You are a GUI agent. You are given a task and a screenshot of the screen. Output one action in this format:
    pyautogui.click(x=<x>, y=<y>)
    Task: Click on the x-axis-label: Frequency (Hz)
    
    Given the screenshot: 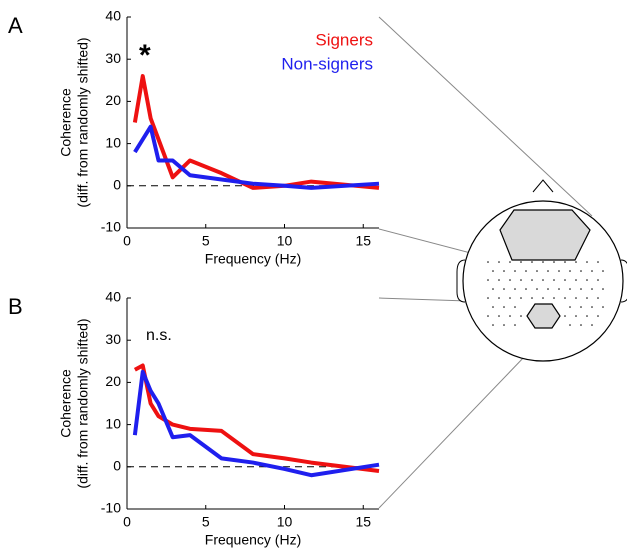 What is the action you would take?
    pyautogui.click(x=253, y=540)
    